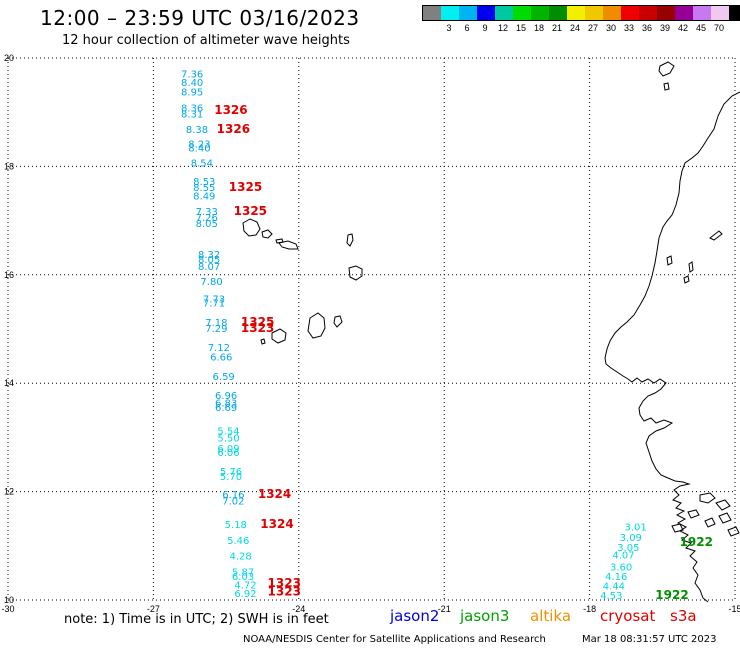 This screenshot has height=650, width=740. Describe the element at coordinates (231, 477) in the screenshot. I see `swh-value: 5.70` at that location.